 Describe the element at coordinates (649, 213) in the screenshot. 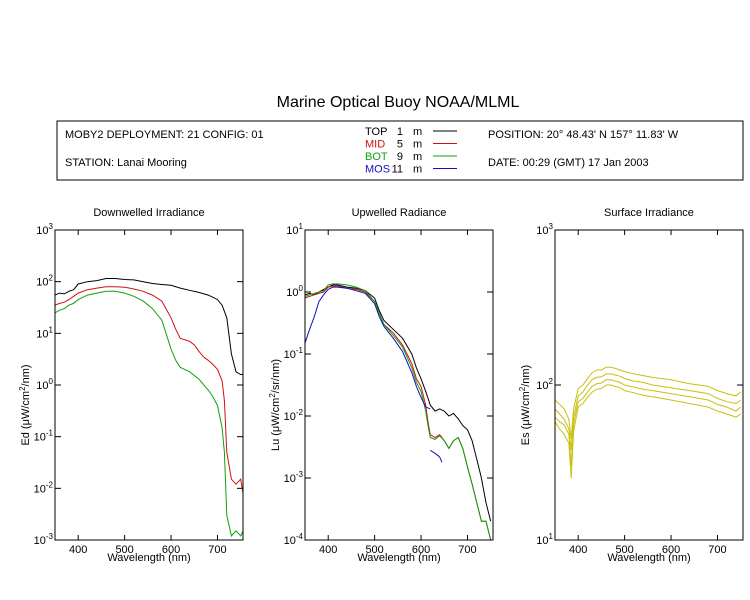

I see `panel-title: Surface Irradiance` at that location.